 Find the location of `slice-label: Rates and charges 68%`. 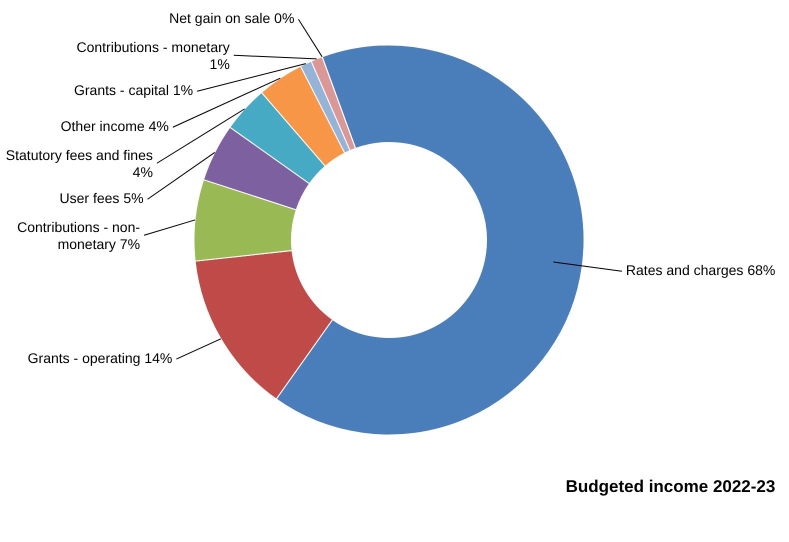

slice-label: Rates and charges 68% is located at coordinates (701, 270).